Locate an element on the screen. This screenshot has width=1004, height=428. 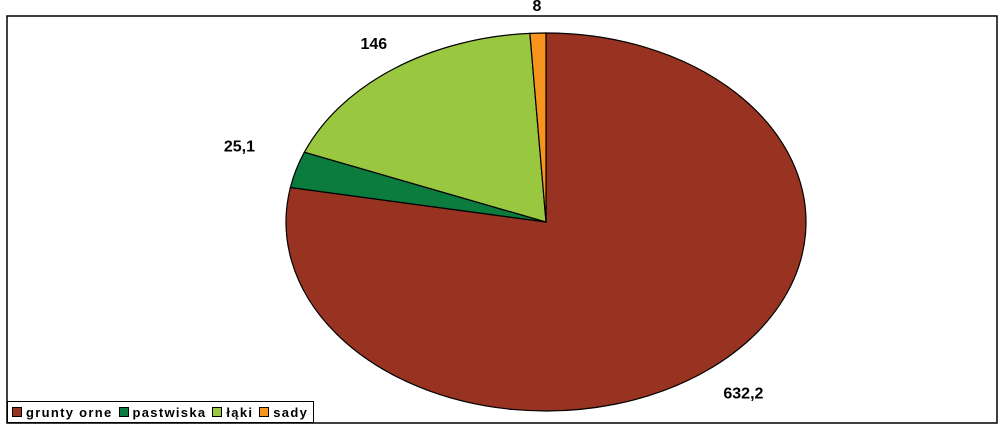
legend-swatch-sady is located at coordinates (264, 412).